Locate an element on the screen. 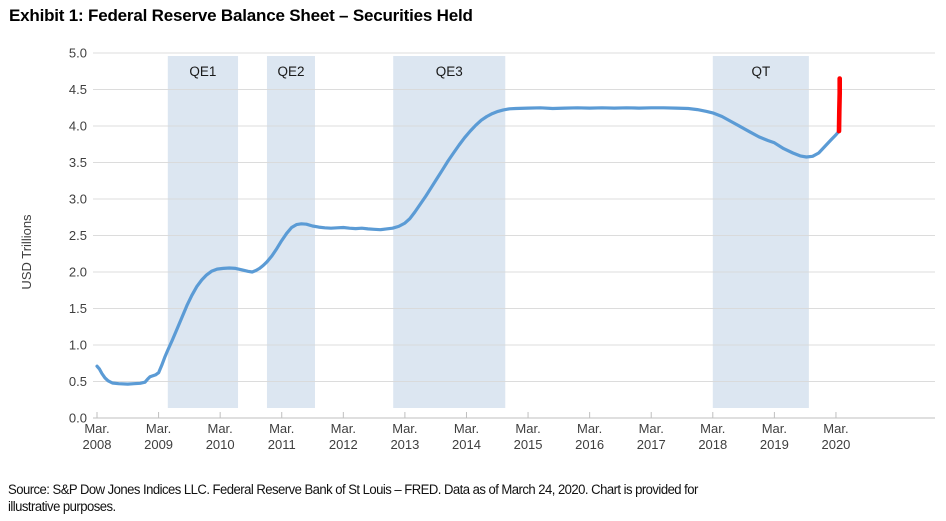 The height and width of the screenshot is (521, 946). y-axis-title: USD Trillions is located at coordinates (26, 252).